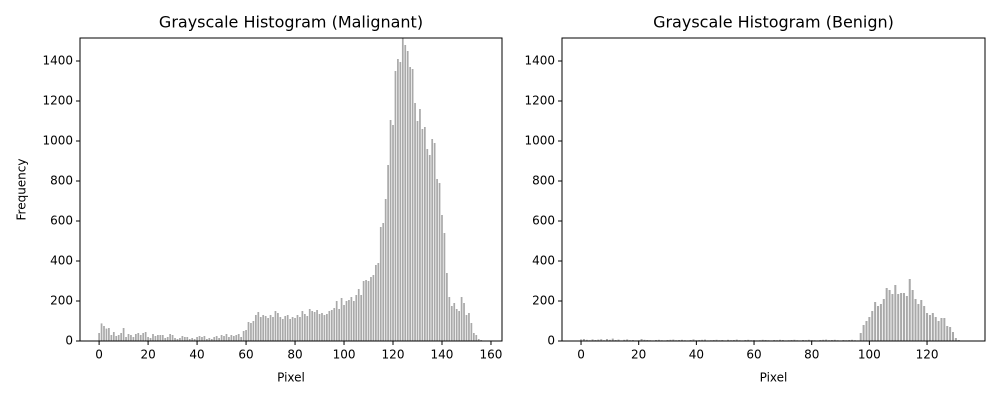  I want to click on y-tick-label: 600, so click(61, 221).